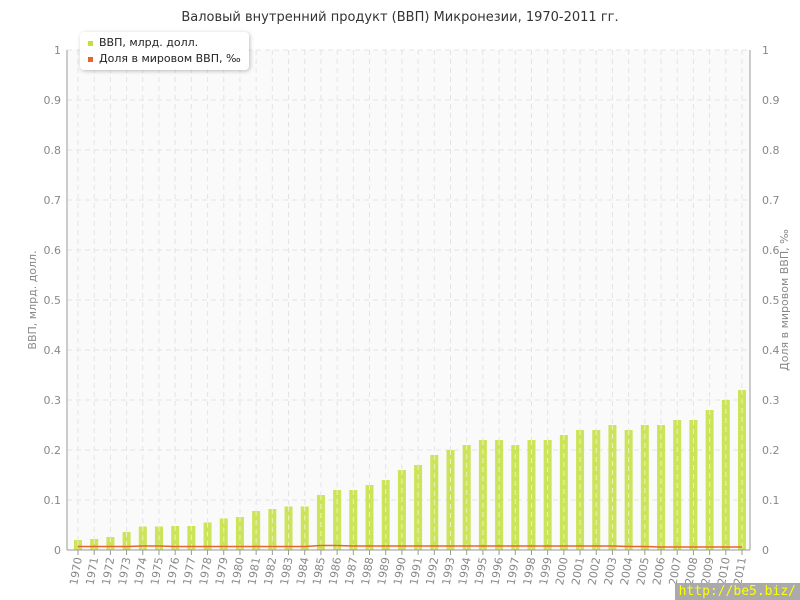  I want to click on legend-label: ВВП, млрд. долл., so click(149, 42).